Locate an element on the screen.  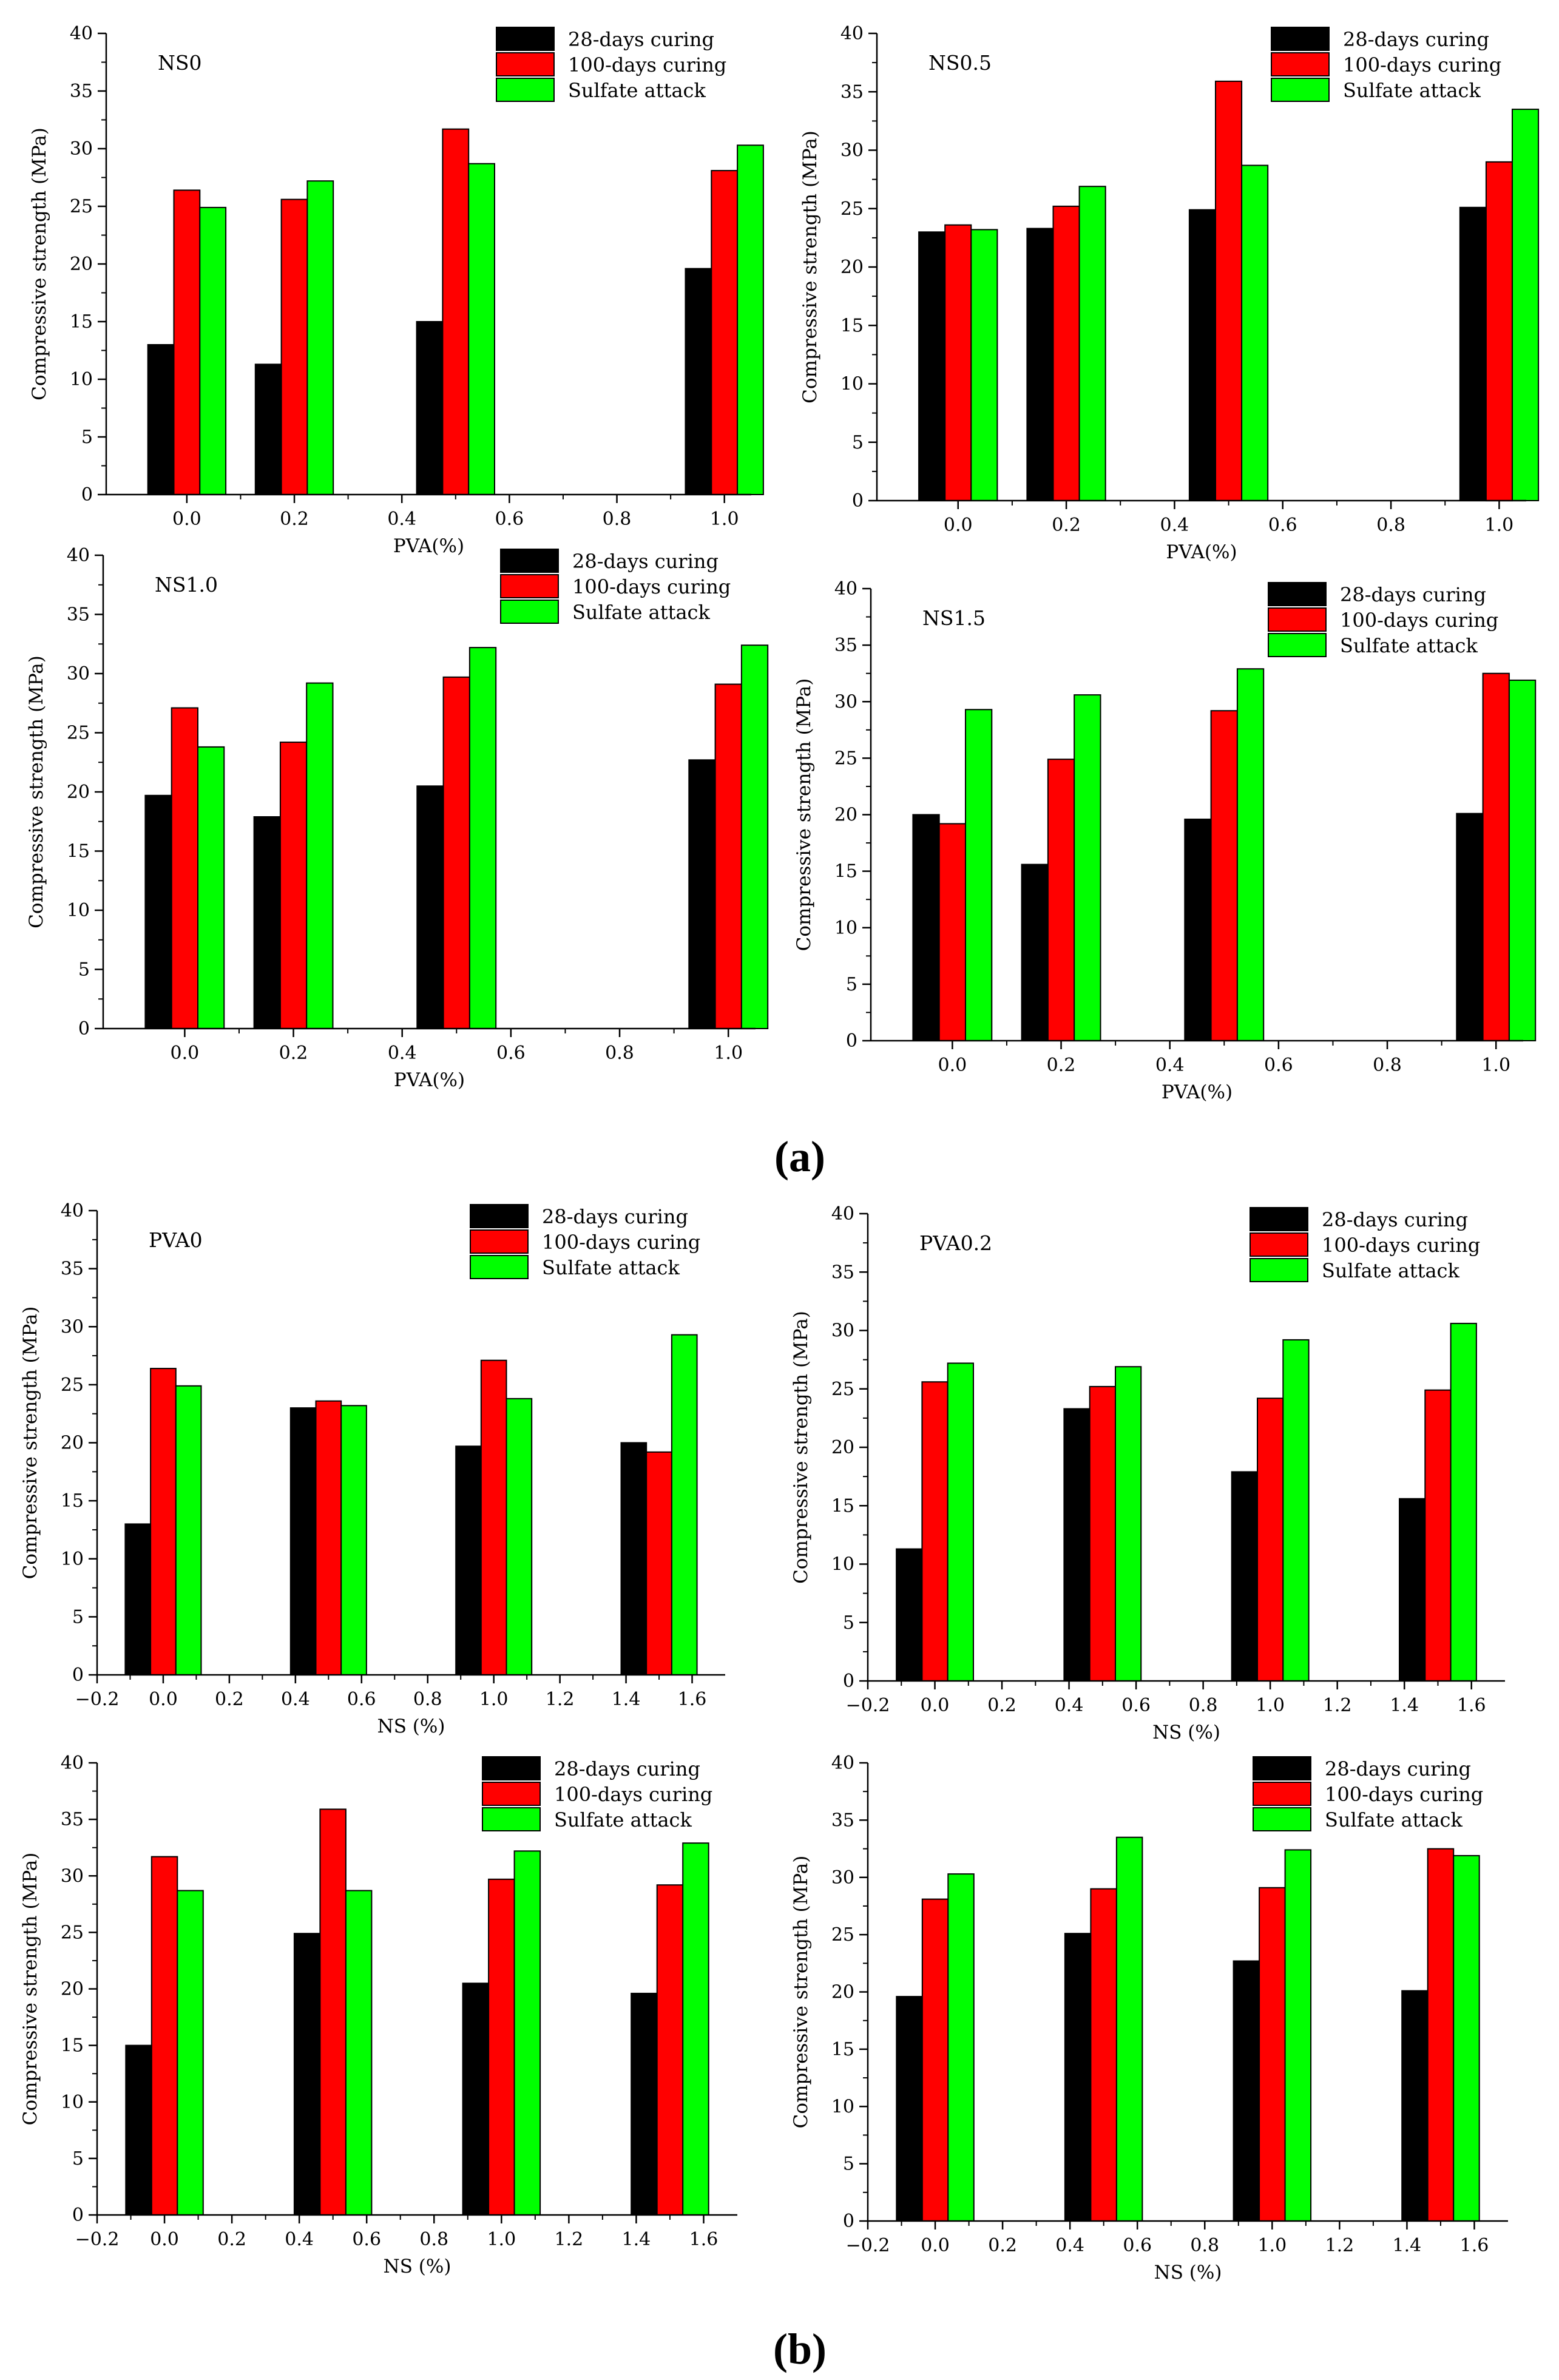
x-tick-label: 1.6 is located at coordinates (1472, 1705).